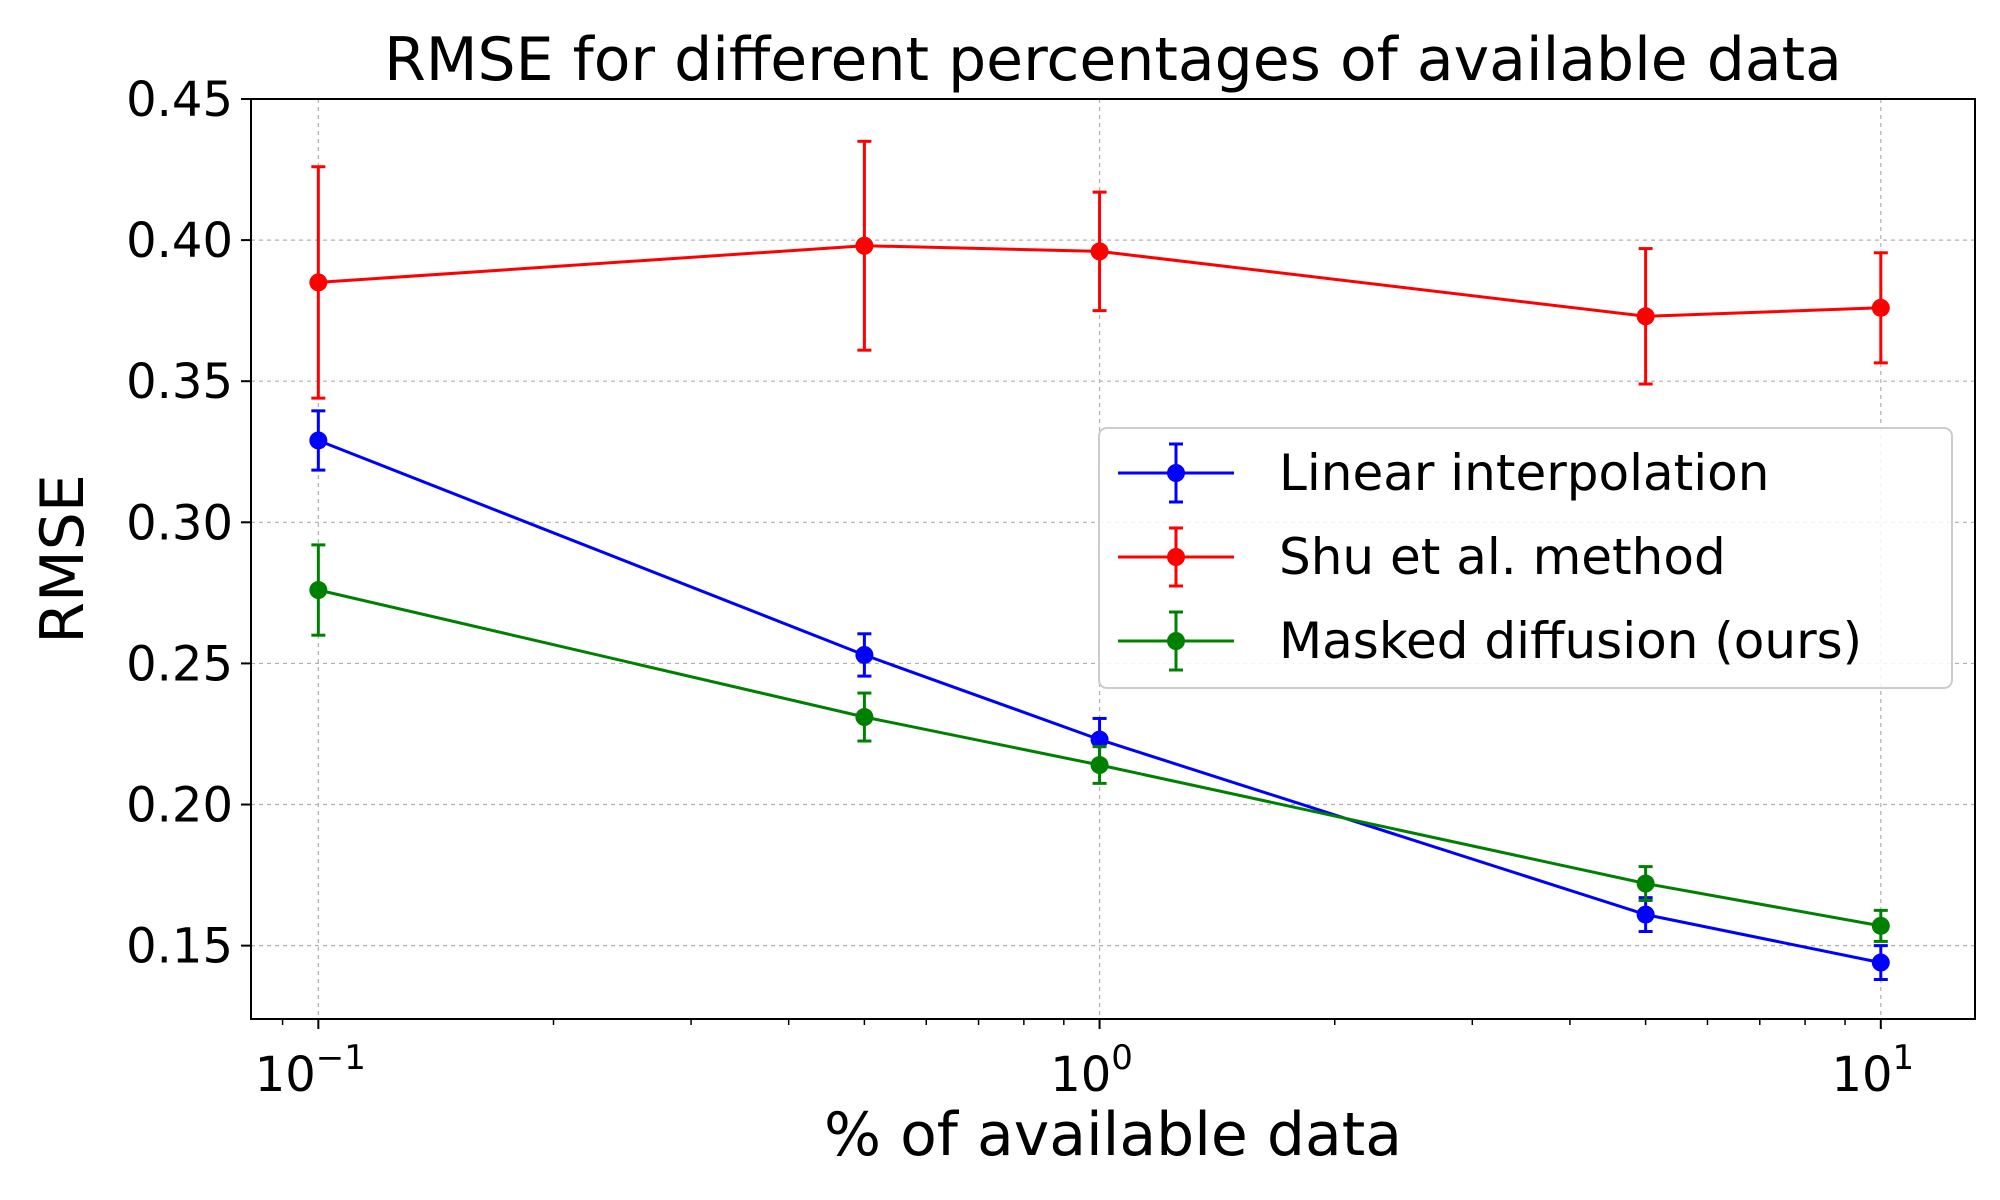 Image resolution: width=2000 pixels, height=1200 pixels. What do you see at coordinates (1122, 1058) in the screenshot?
I see `x-tick-exponent: 0` at bounding box center [1122, 1058].